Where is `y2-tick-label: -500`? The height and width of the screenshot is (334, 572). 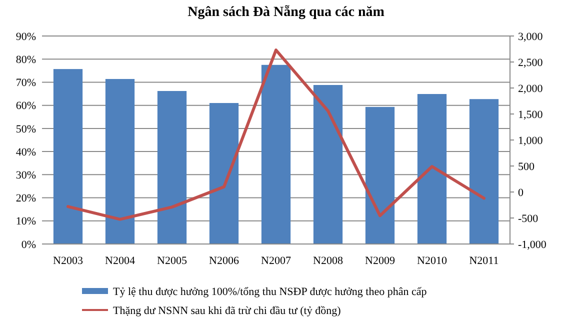
y2-tick-label: -500 is located at coordinates (528, 218).